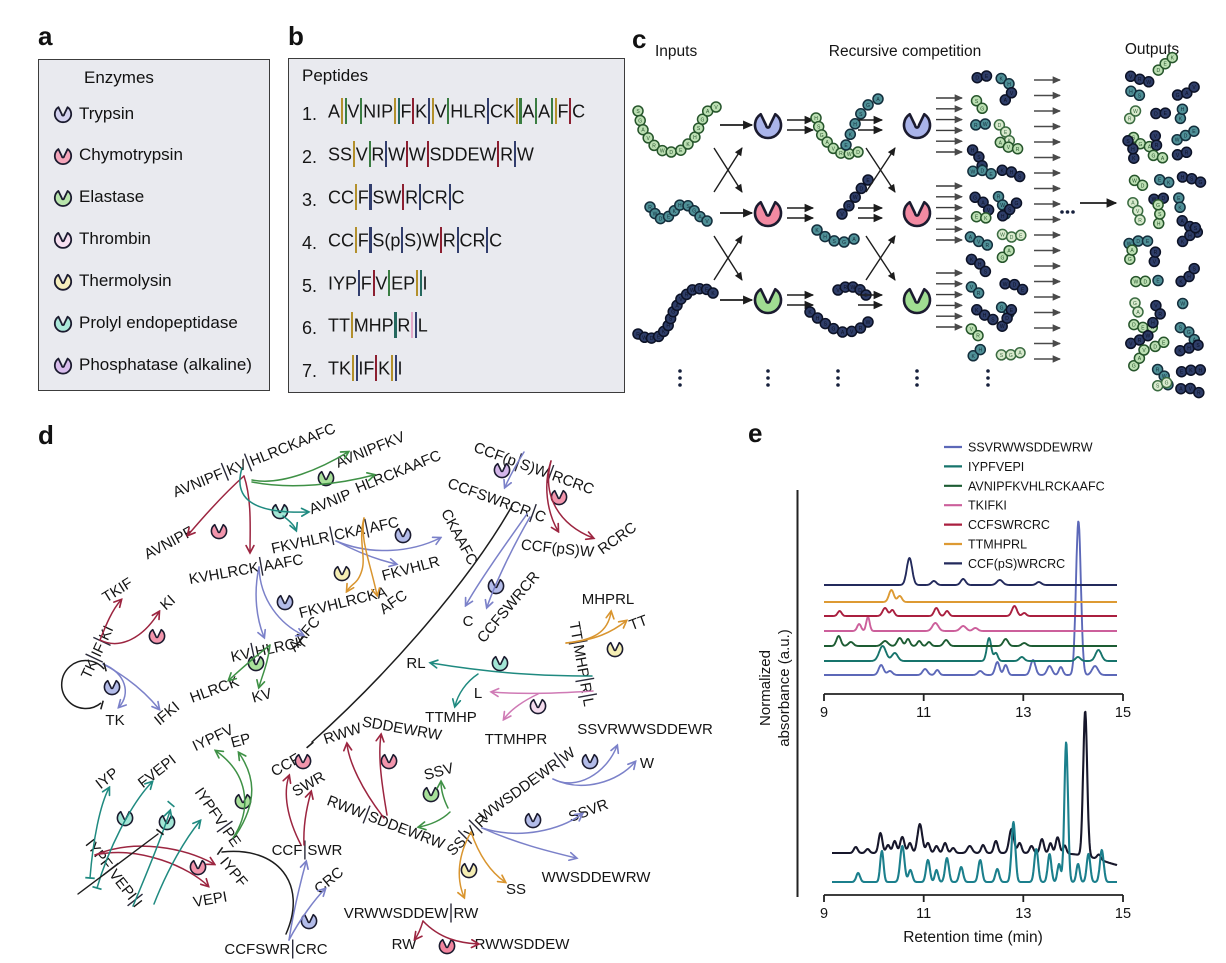 The image size is (1226, 963). Describe the element at coordinates (468, 621) in the screenshot. I see `svg-text: C` at that location.